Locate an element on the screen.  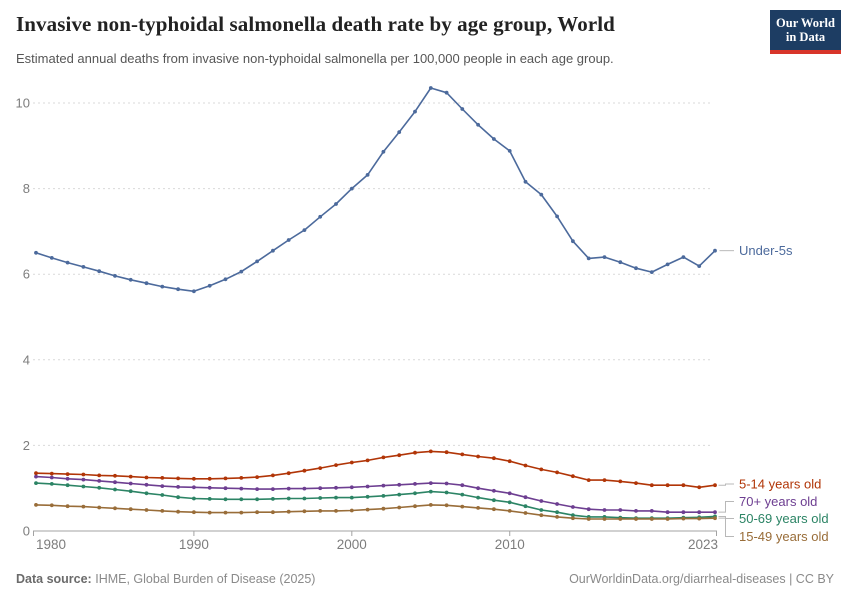
series-label-15-49-years-old: 15-49 years old is located at coordinates (784, 536).